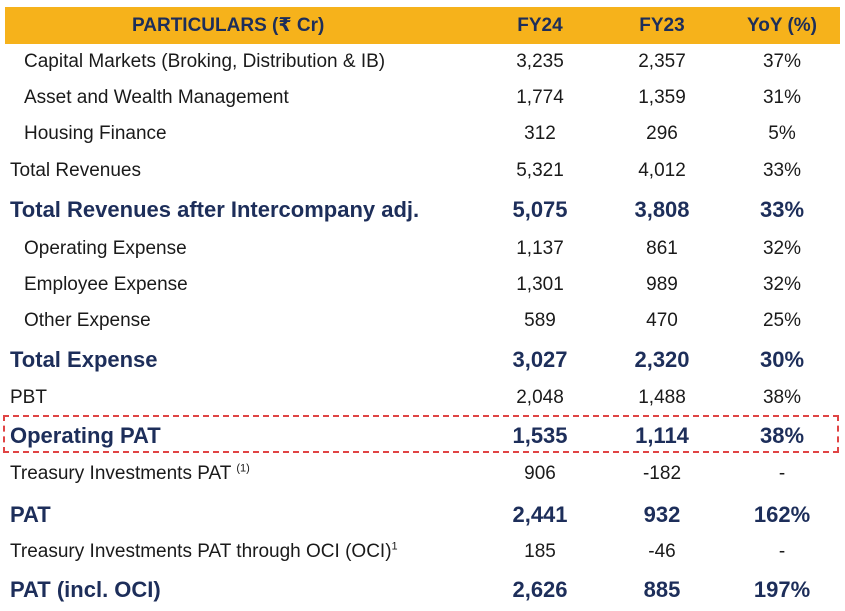  Describe the element at coordinates (394, 546) in the screenshot. I see `footnote-marker: 1` at that location.